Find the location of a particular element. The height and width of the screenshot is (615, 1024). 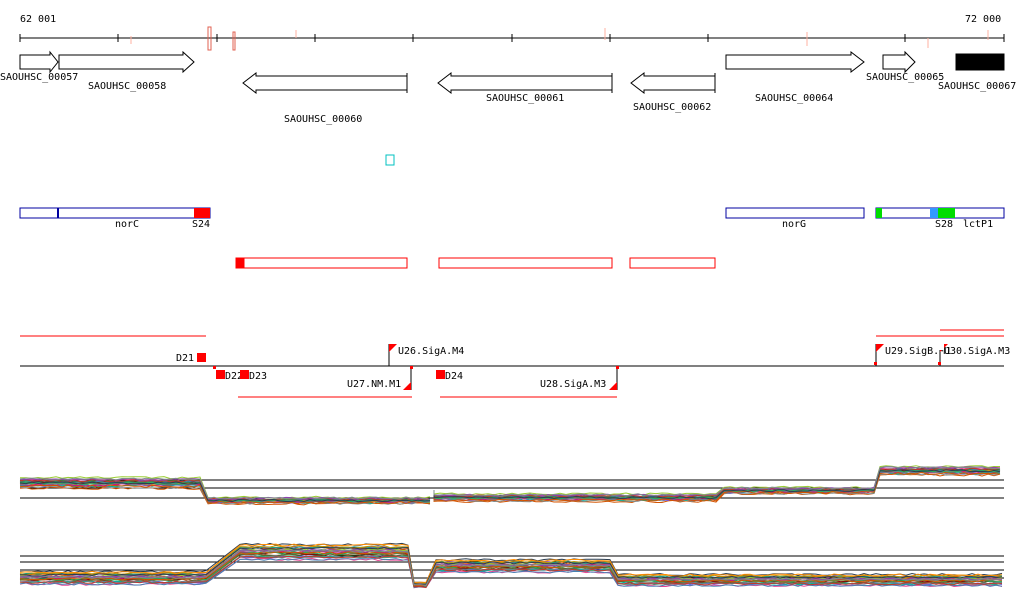

gene-label-saouhsc-00060: SAOUHSC_00060 is located at coordinates (323, 119).